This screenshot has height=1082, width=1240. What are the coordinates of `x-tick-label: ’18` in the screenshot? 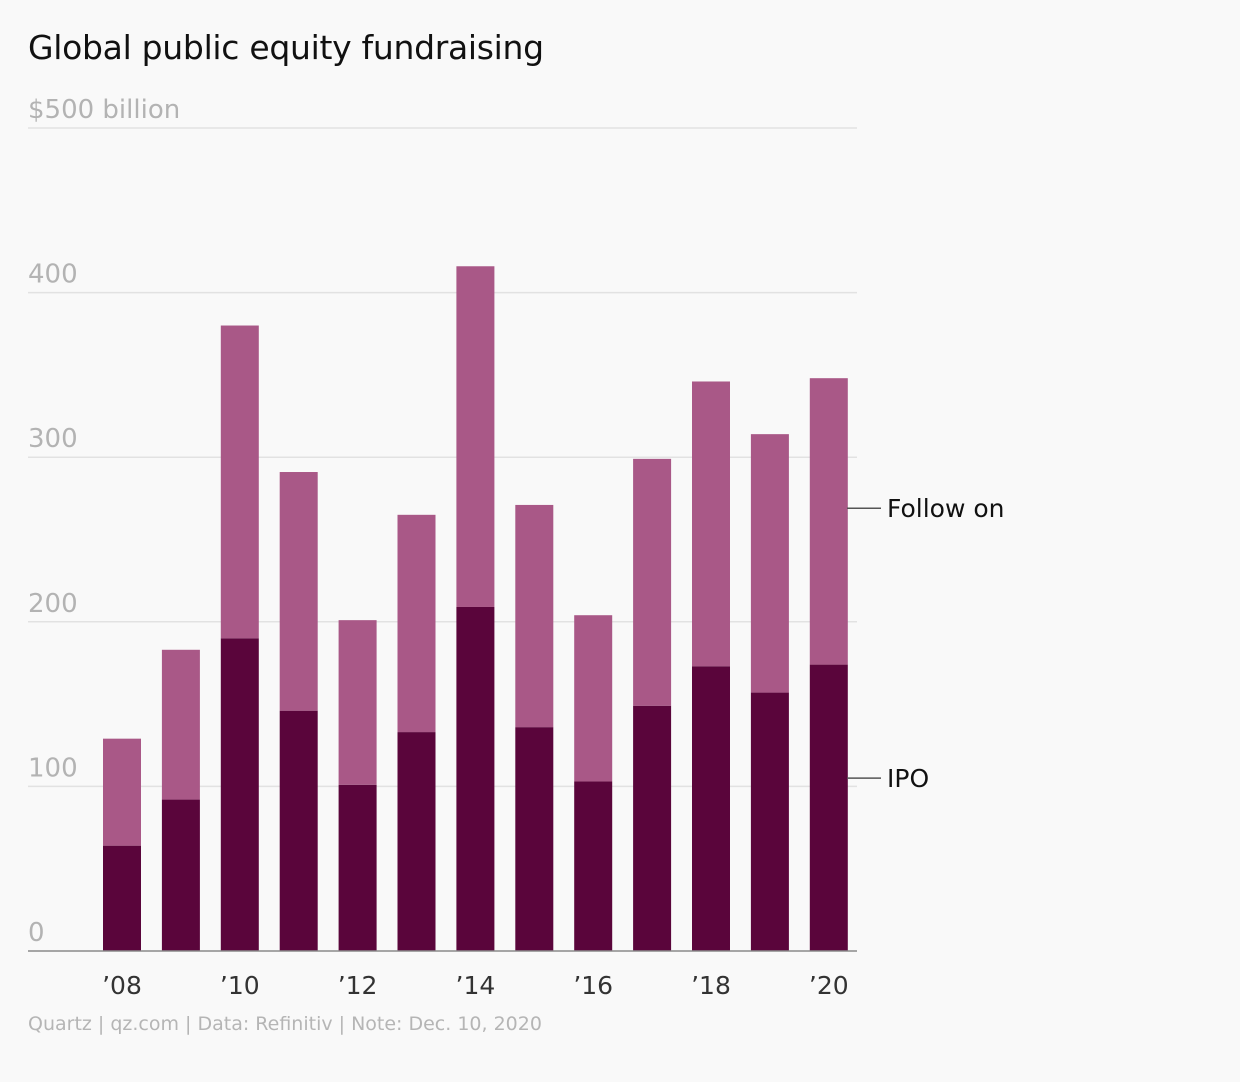 It's located at (711, 985).